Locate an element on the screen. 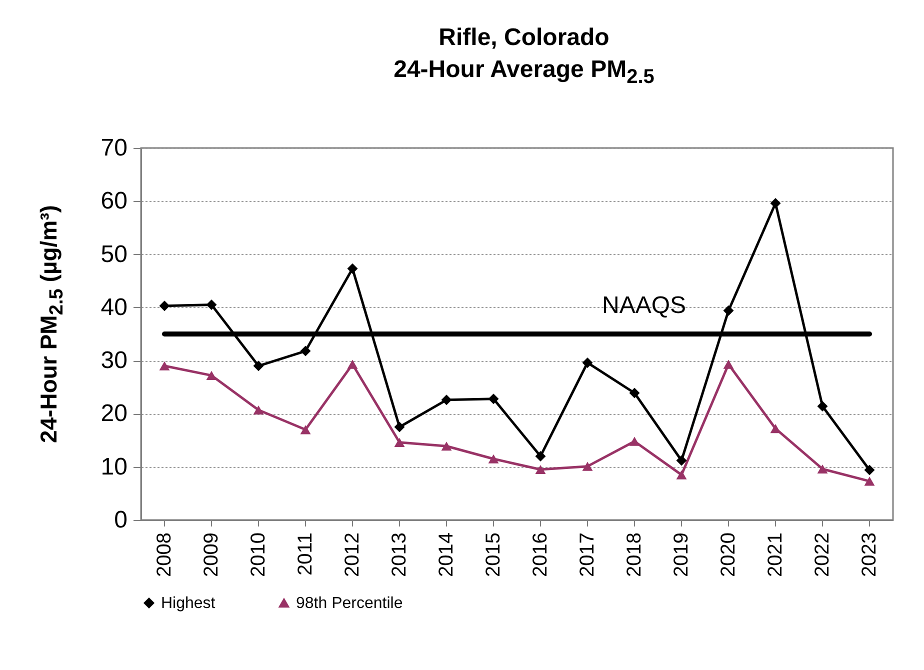 The image size is (924, 670). x-tick-label: 2009 is located at coordinates (211, 554).